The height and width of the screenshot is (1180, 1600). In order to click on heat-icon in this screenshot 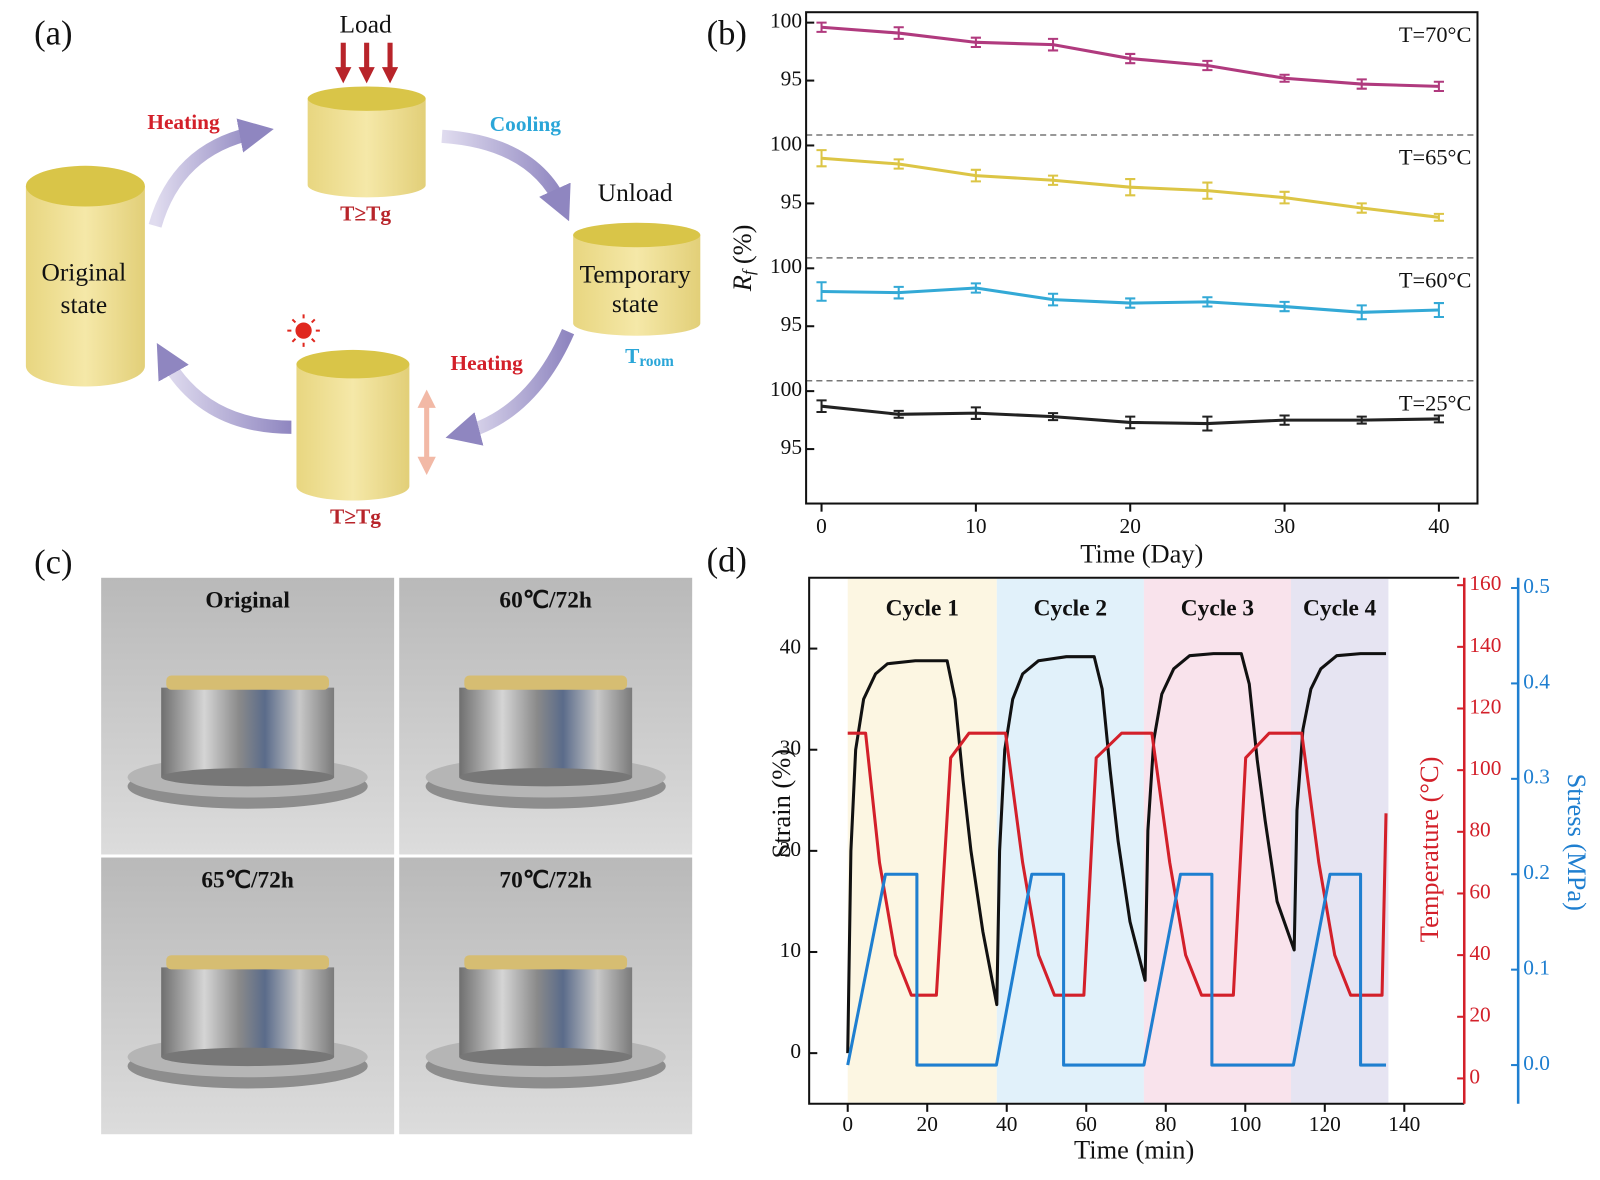, I will do `click(303, 330)`.